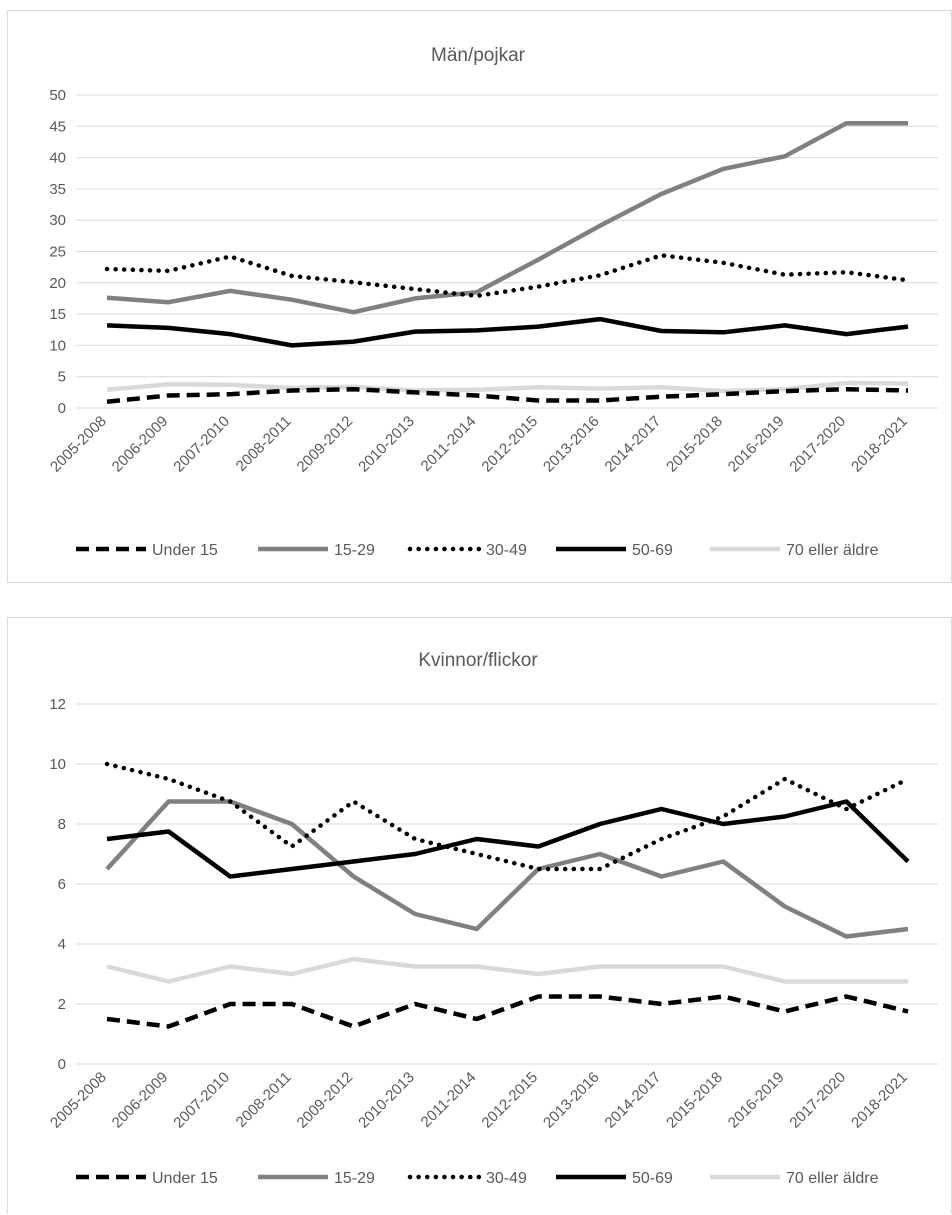  I want to click on chart-title: Män/pojkar, so click(478, 55).